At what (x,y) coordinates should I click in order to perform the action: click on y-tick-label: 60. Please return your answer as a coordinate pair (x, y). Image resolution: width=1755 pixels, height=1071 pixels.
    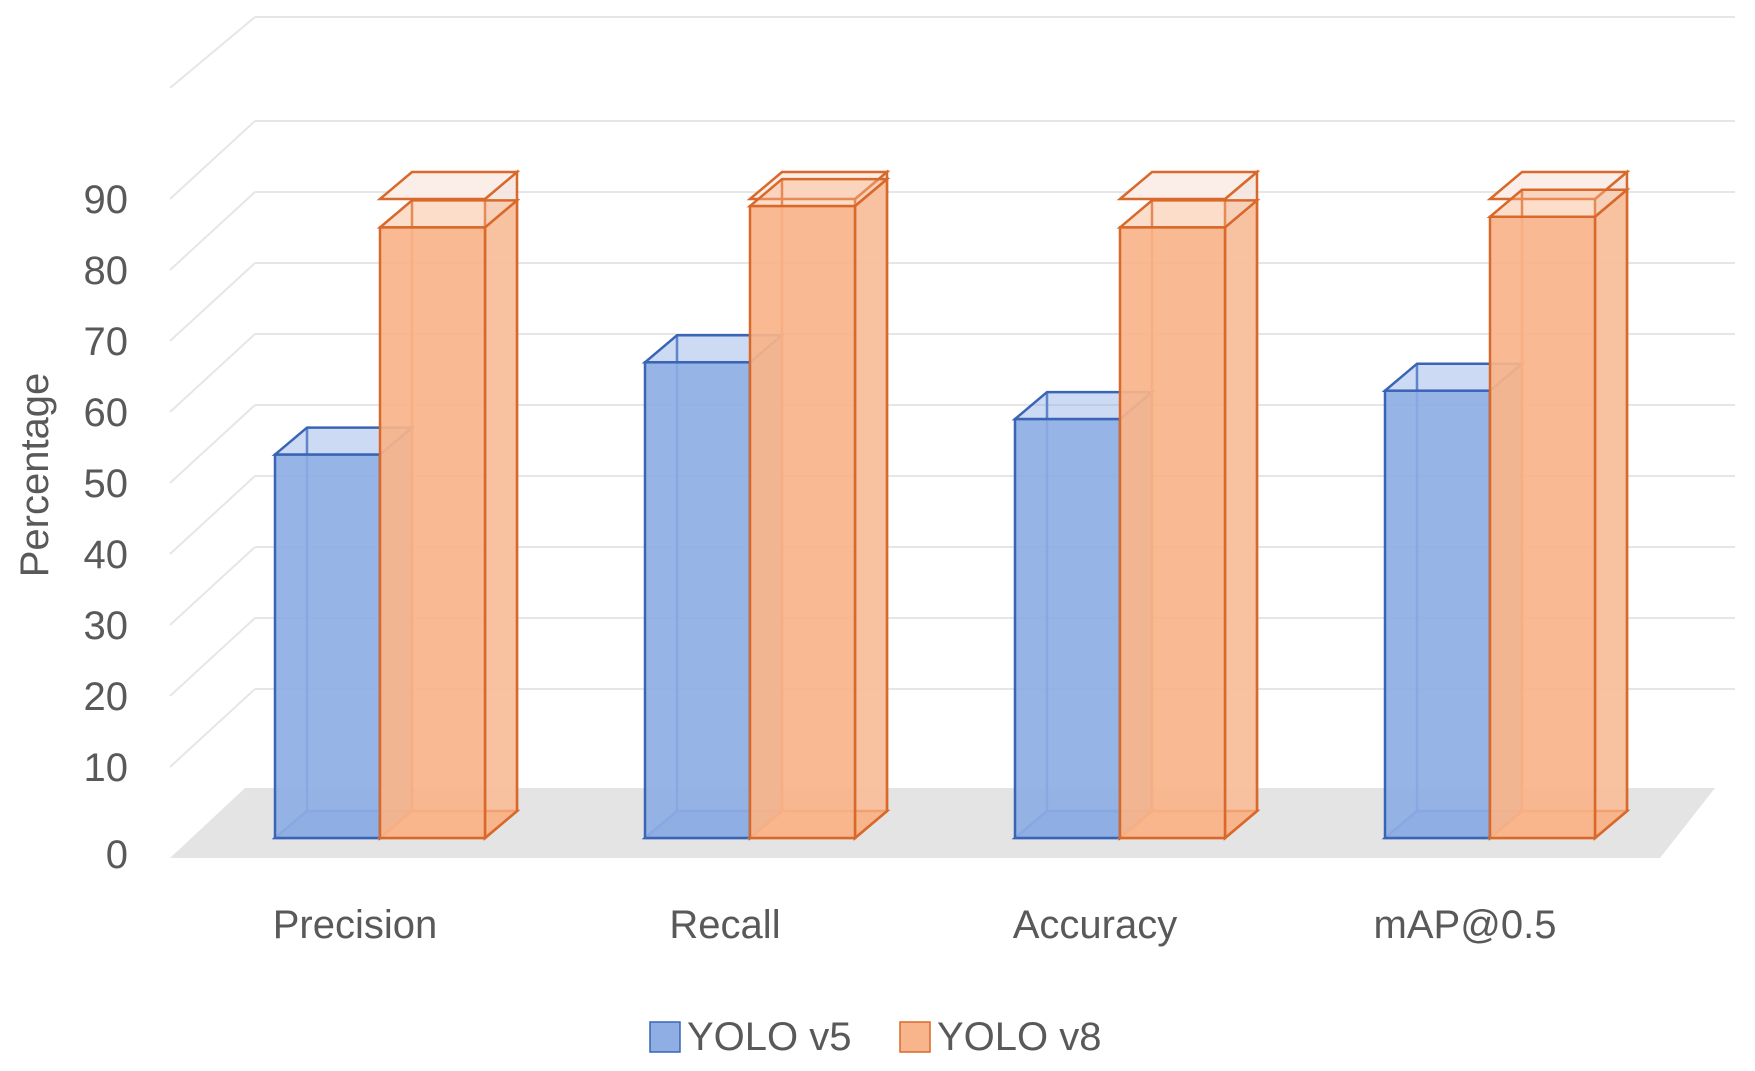
    Looking at the image, I should click on (106, 413).